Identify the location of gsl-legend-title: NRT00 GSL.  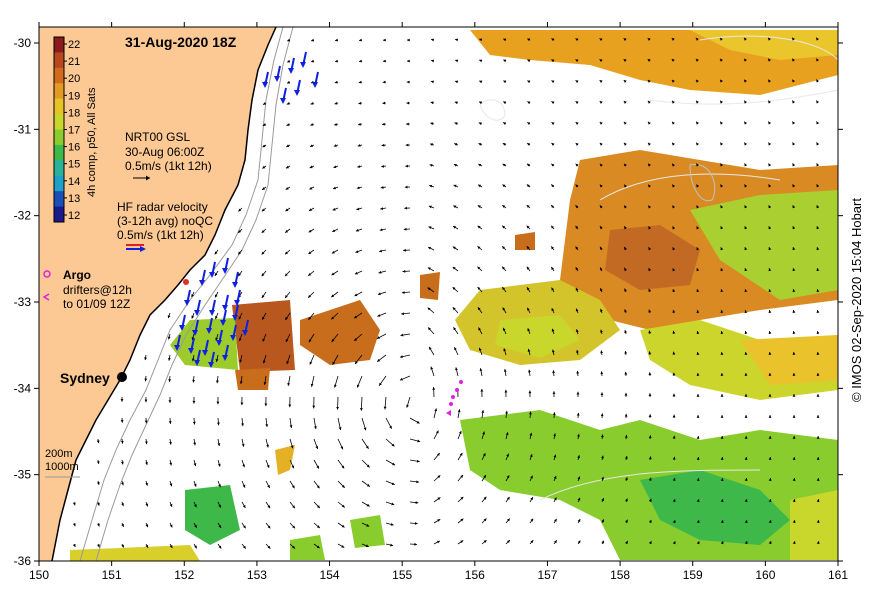
(157, 137).